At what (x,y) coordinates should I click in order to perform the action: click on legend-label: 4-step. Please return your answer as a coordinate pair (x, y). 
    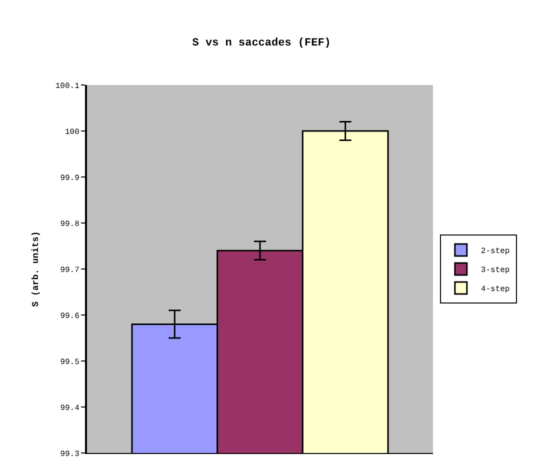
    Looking at the image, I should click on (495, 289).